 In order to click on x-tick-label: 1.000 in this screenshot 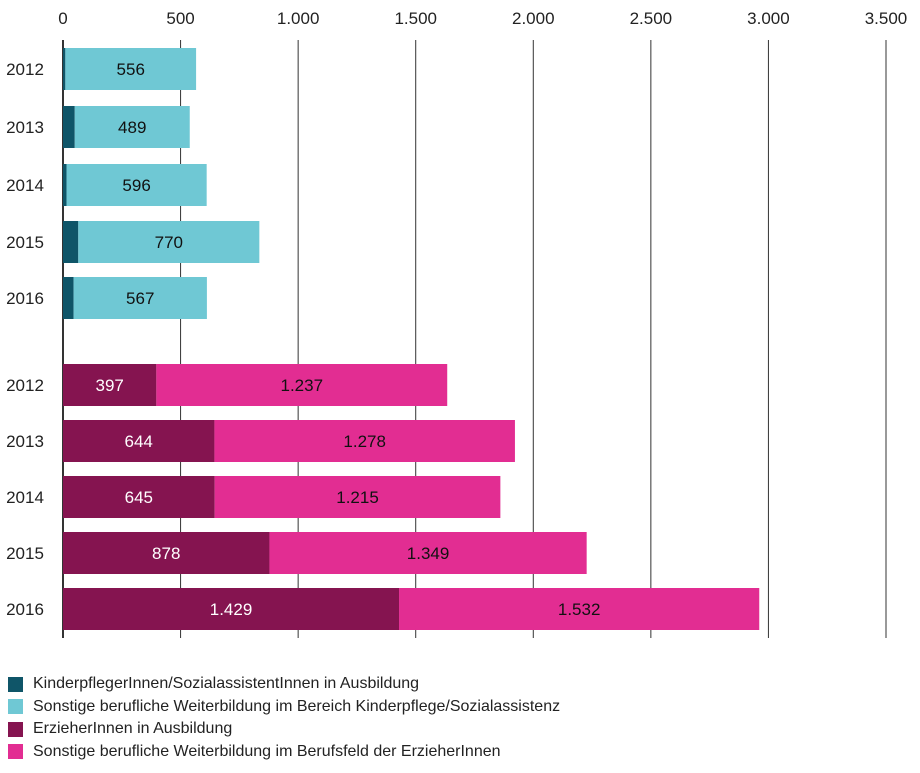, I will do `click(298, 18)`.